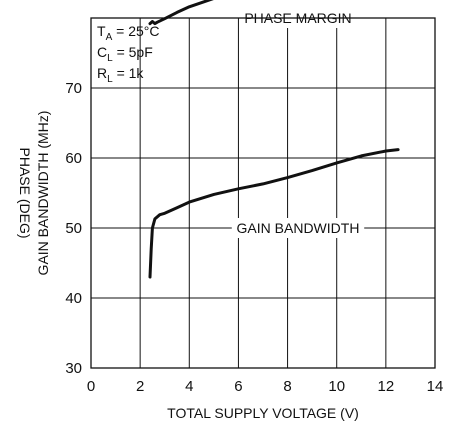  Describe the element at coordinates (181, 13) in the screenshot. I see `phase-margin-curve` at that location.